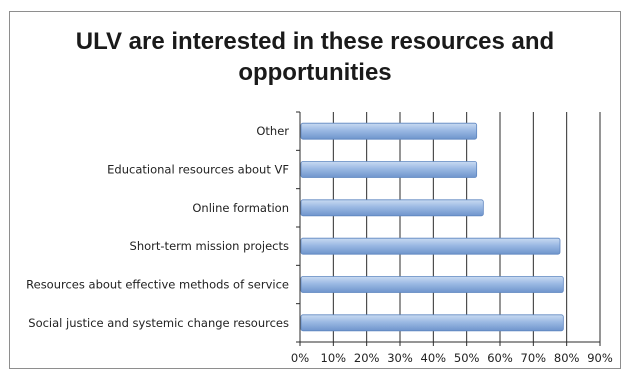  What do you see at coordinates (240, 208) in the screenshot?
I see `category-label: Online formation` at bounding box center [240, 208].